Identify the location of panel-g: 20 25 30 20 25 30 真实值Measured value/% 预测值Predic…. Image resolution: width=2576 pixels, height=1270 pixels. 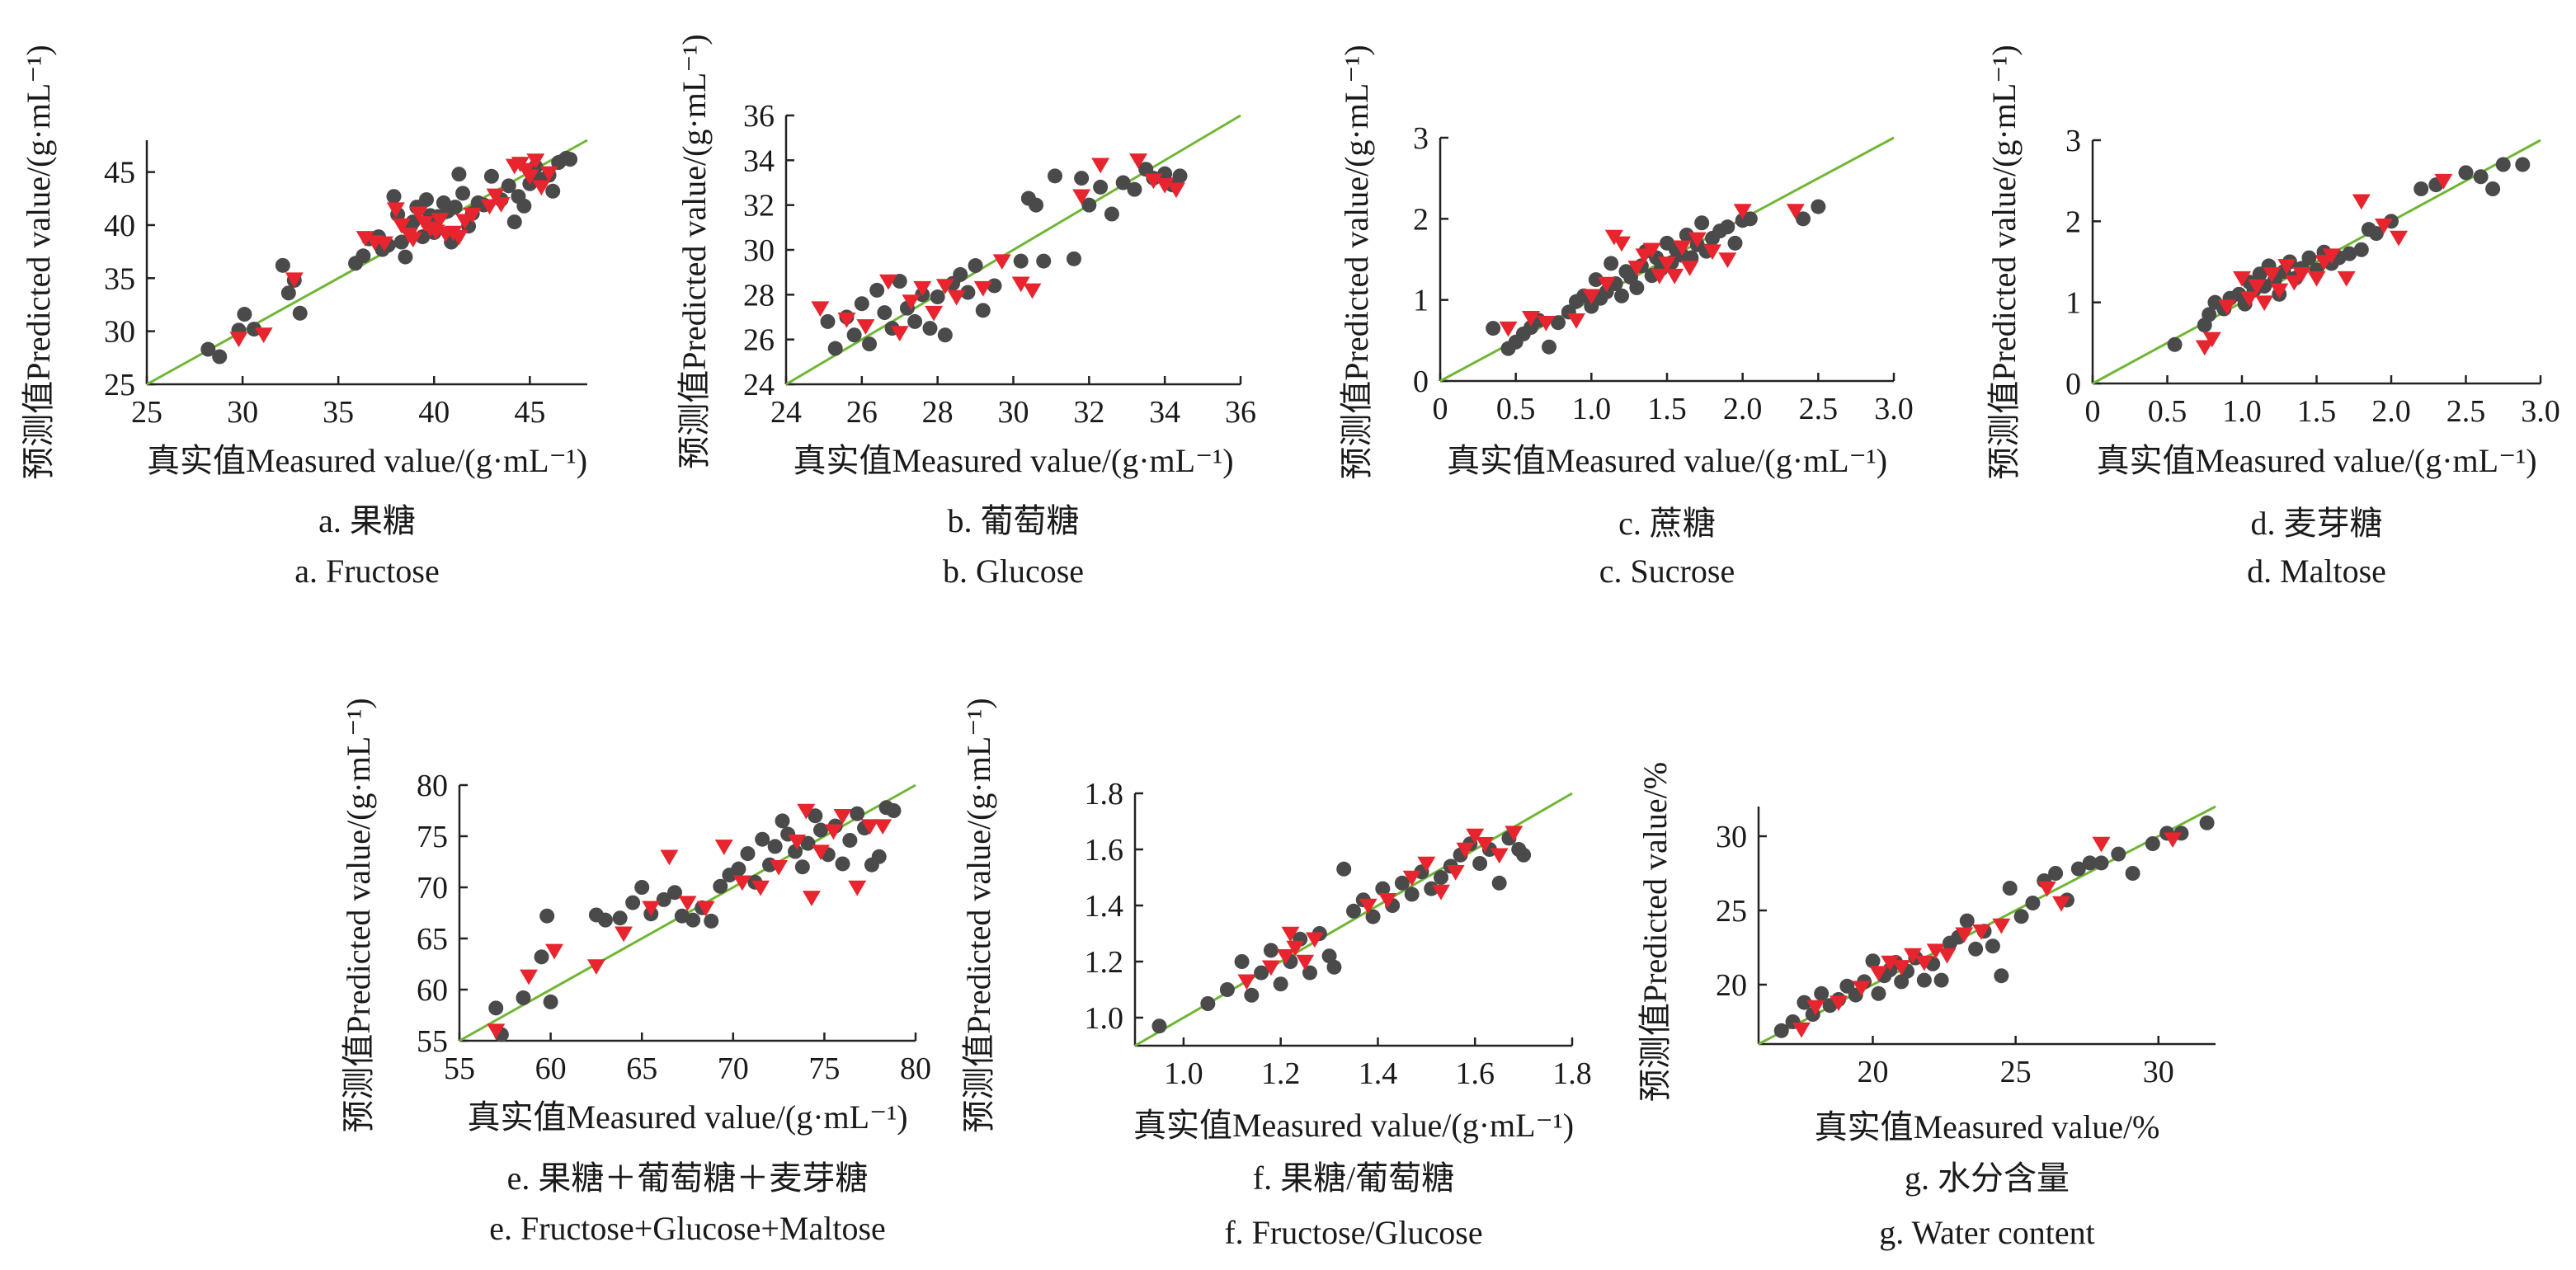
(1926, 1007).